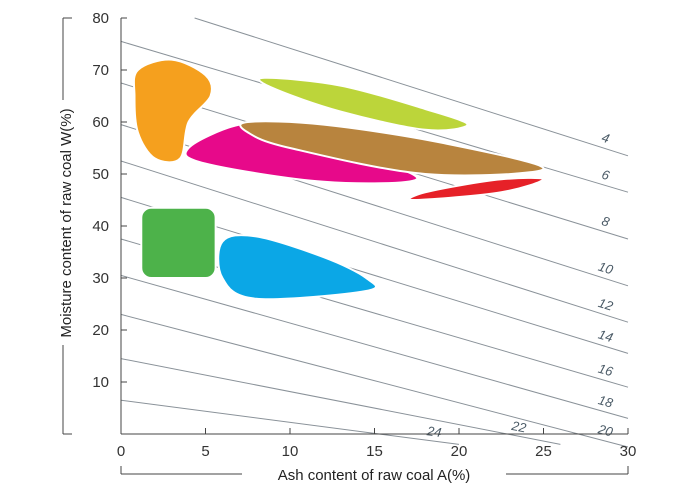 This screenshot has height=487, width=675. What do you see at coordinates (100, 278) in the screenshot?
I see `y-tick-label: 30` at bounding box center [100, 278].